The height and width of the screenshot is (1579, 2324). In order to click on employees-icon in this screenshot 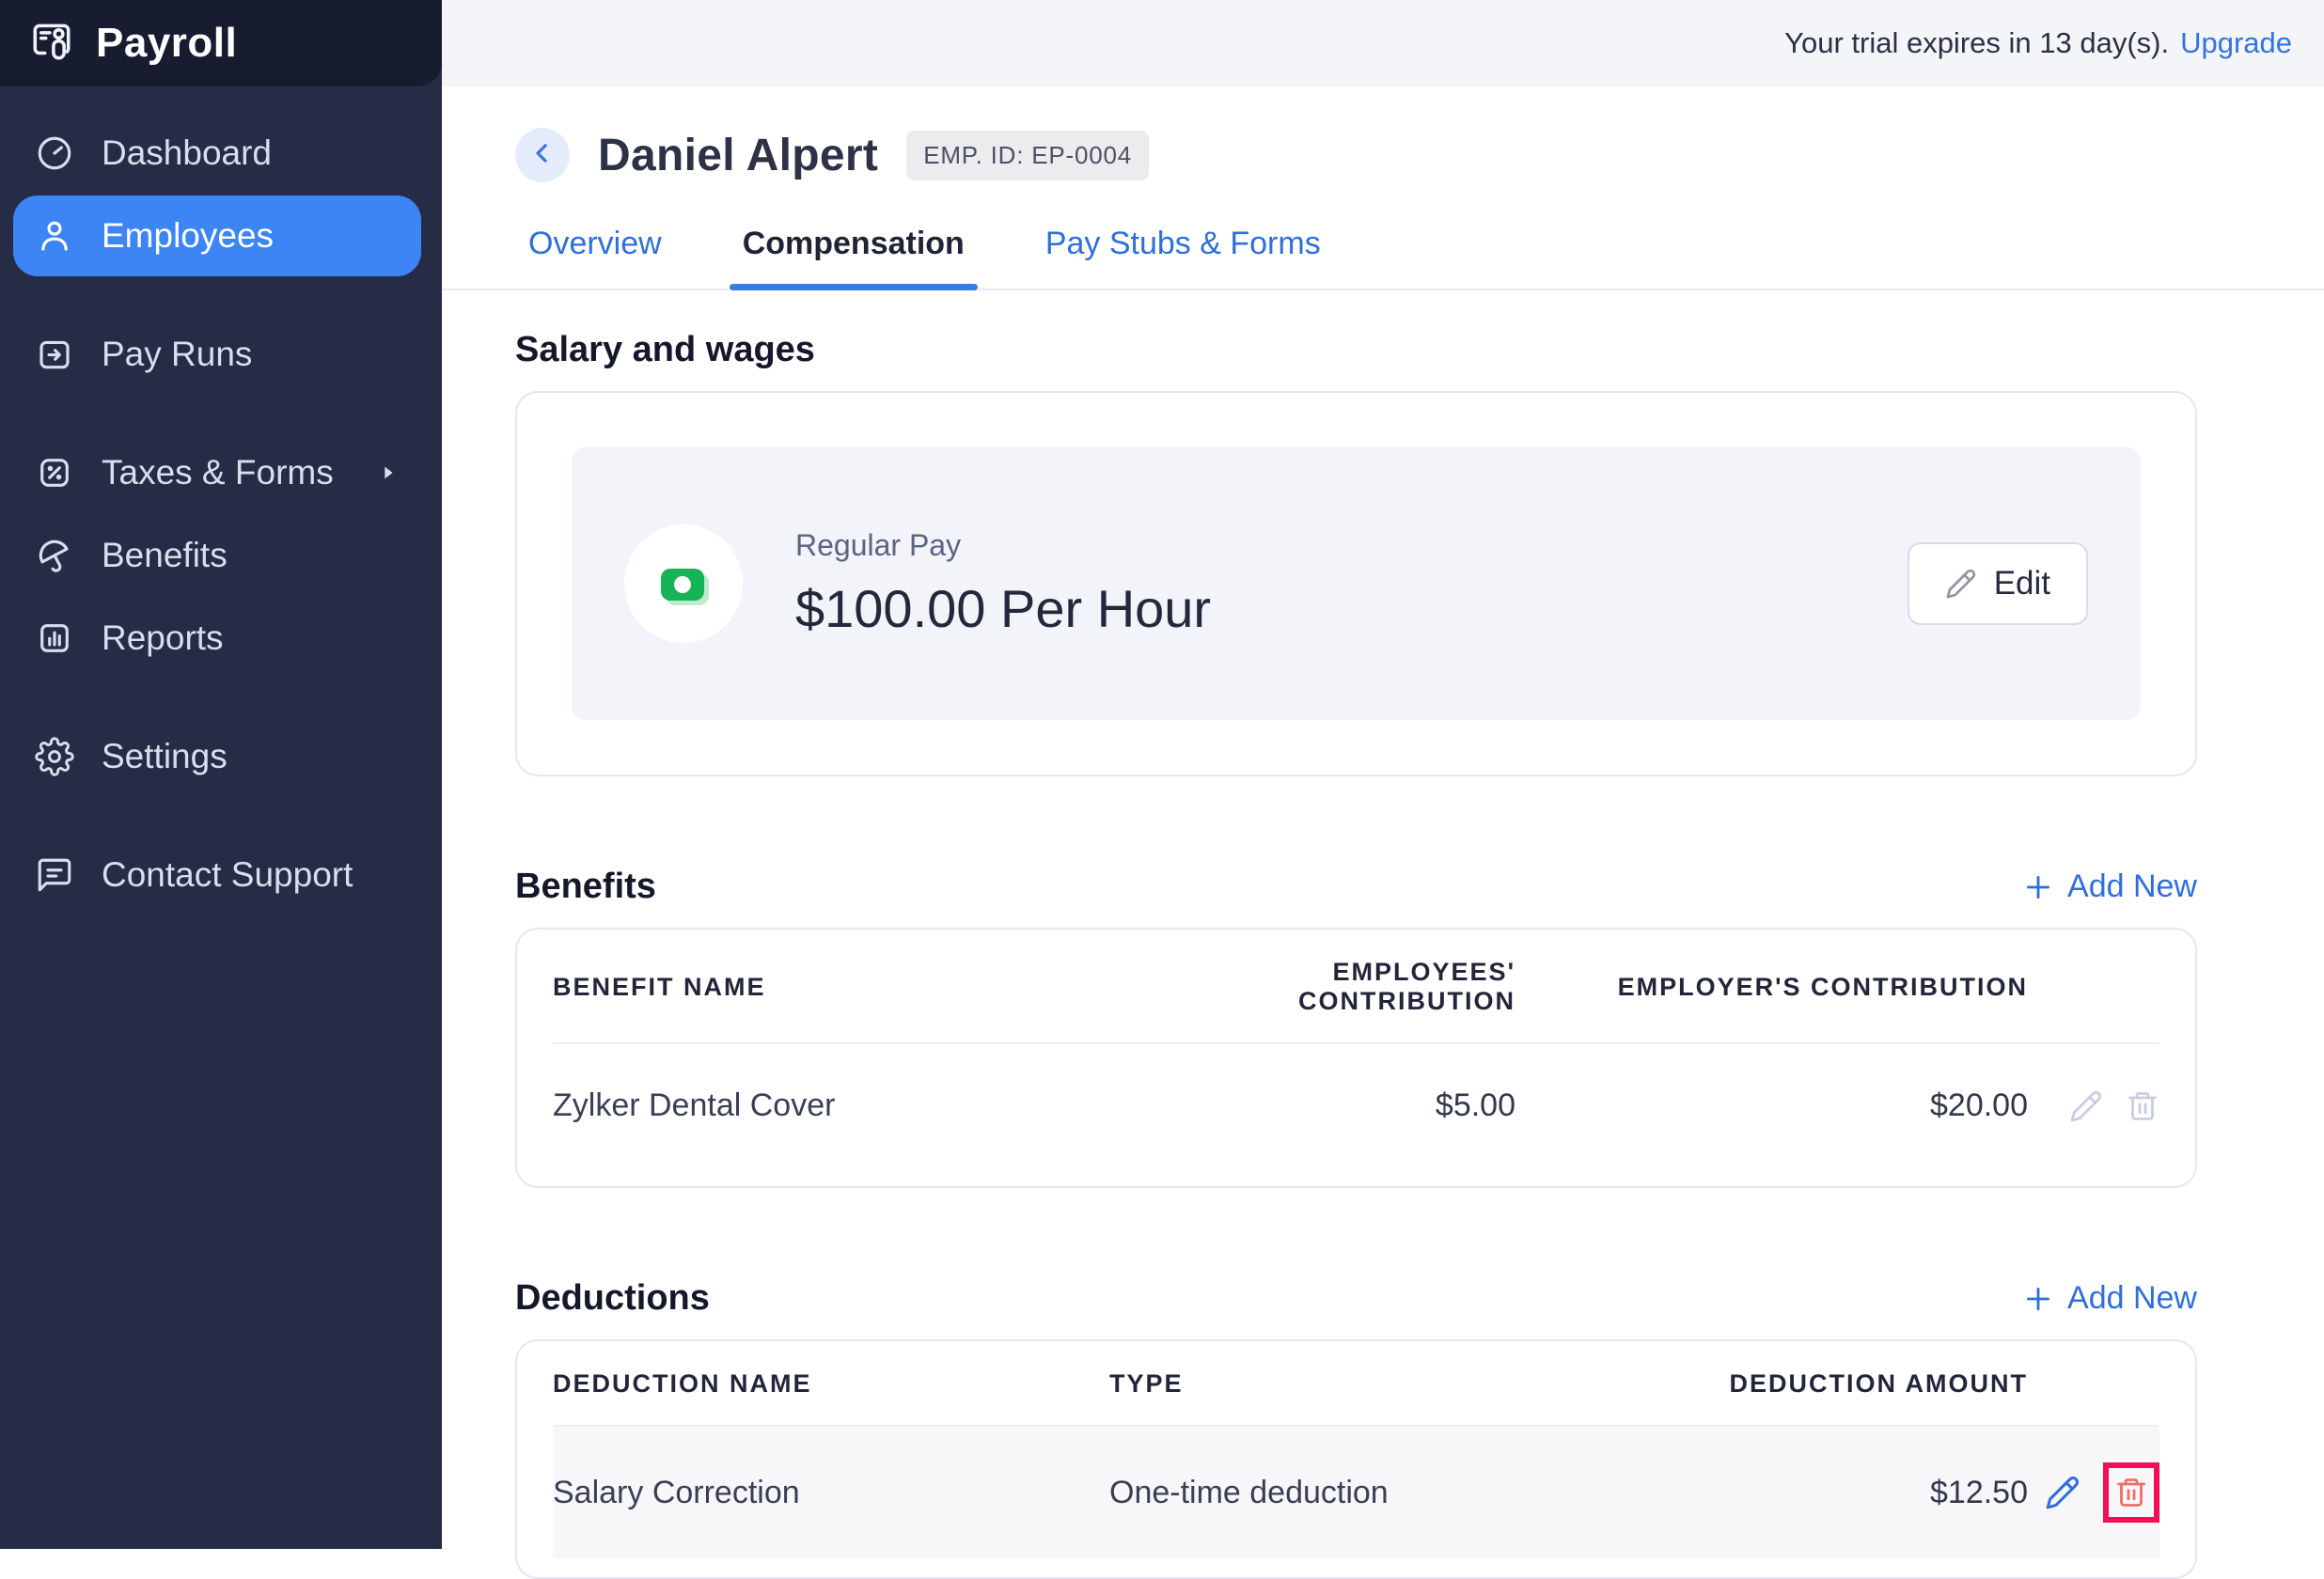, I will do `click(54, 236)`.